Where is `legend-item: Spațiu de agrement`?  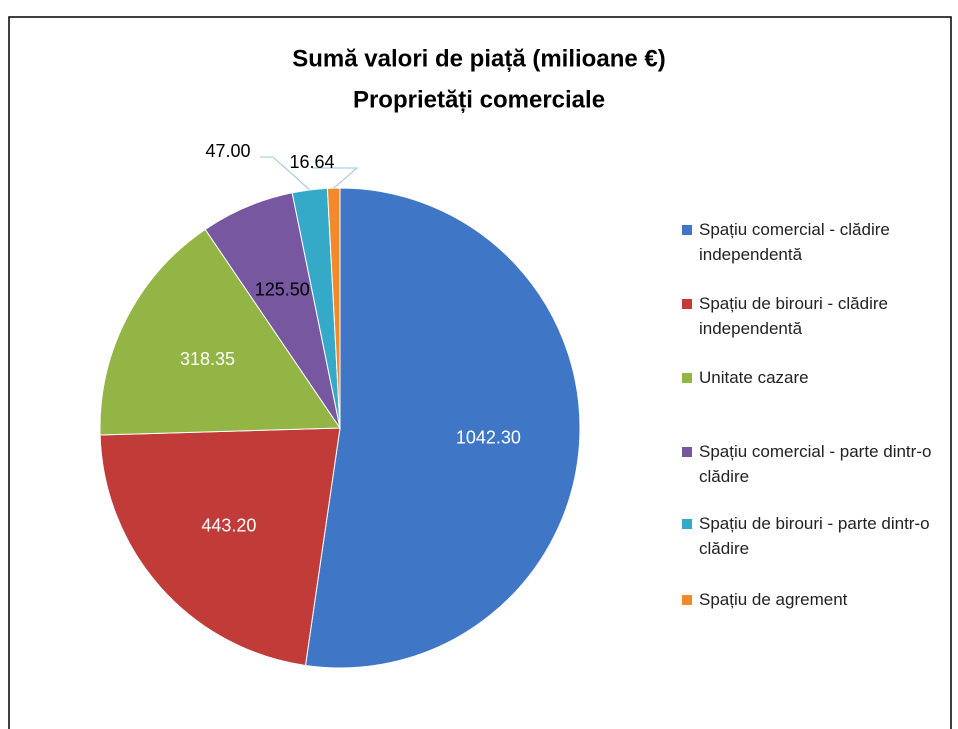
legend-item: Spațiu de agrement is located at coordinates (817, 599).